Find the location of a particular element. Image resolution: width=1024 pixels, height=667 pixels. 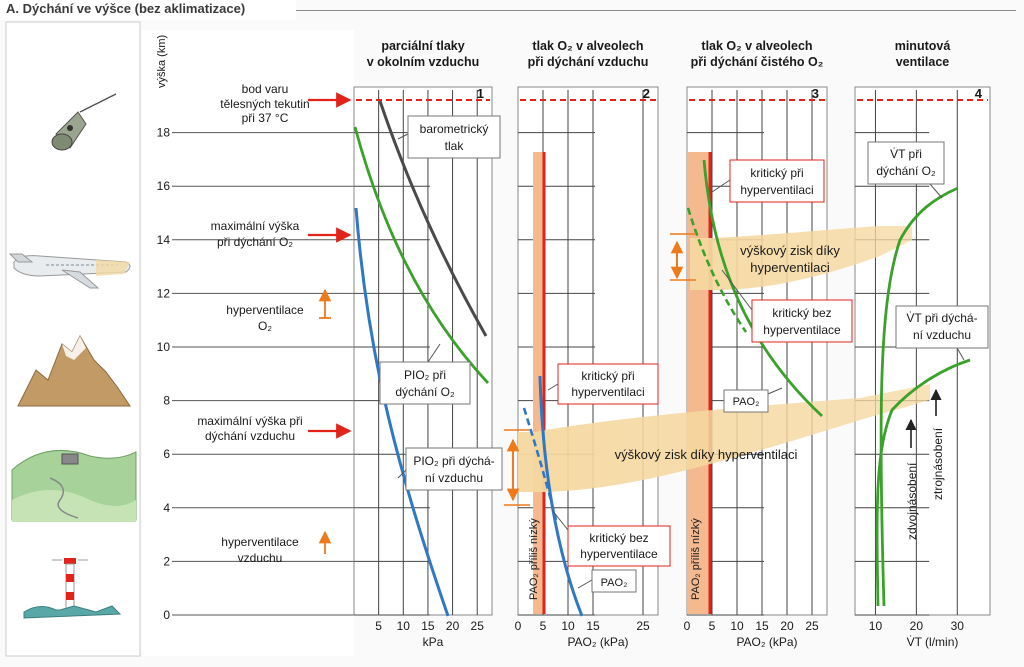

title-rule is located at coordinates (656, 10).